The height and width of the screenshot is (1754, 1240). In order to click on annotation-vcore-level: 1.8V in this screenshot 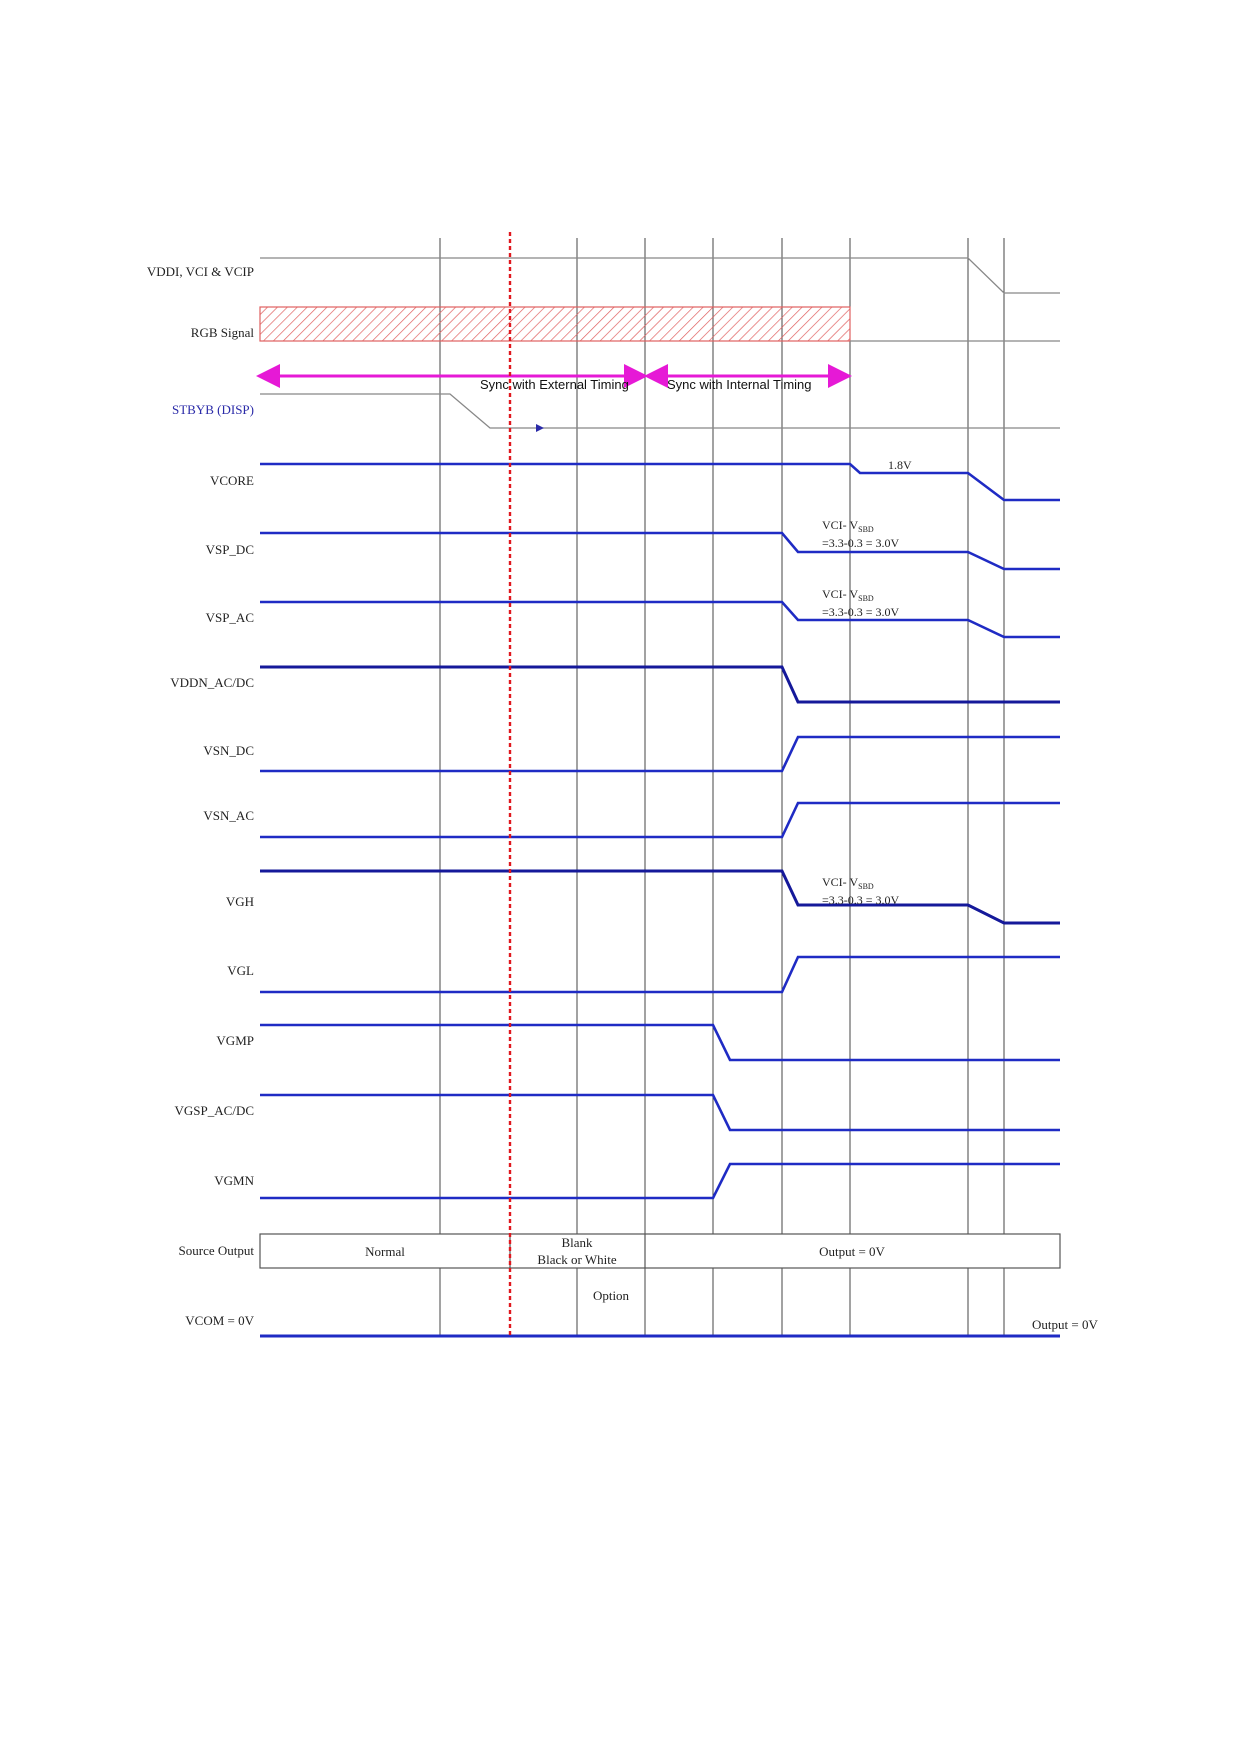, I will do `click(900, 465)`.